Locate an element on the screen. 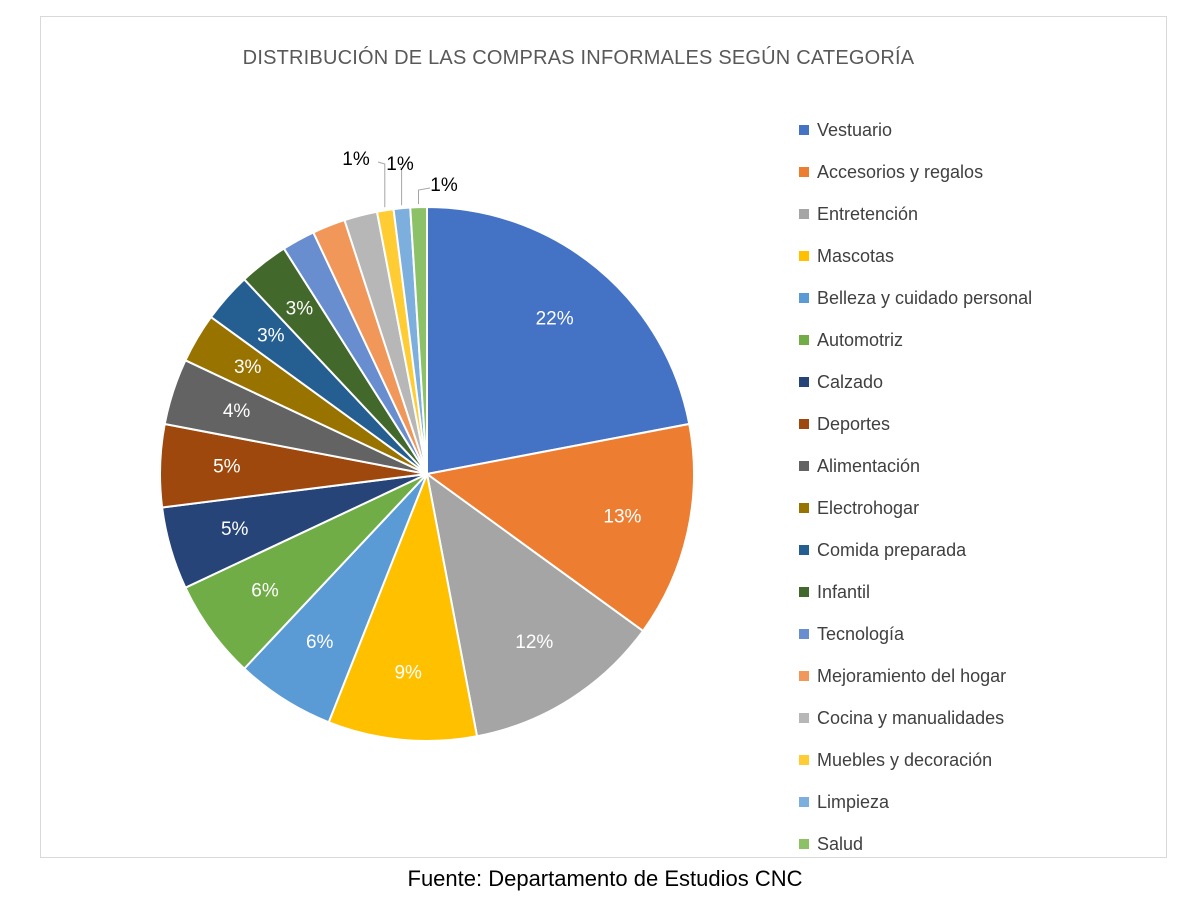 The image size is (1200, 912). legend-label: Entretención is located at coordinates (868, 213).